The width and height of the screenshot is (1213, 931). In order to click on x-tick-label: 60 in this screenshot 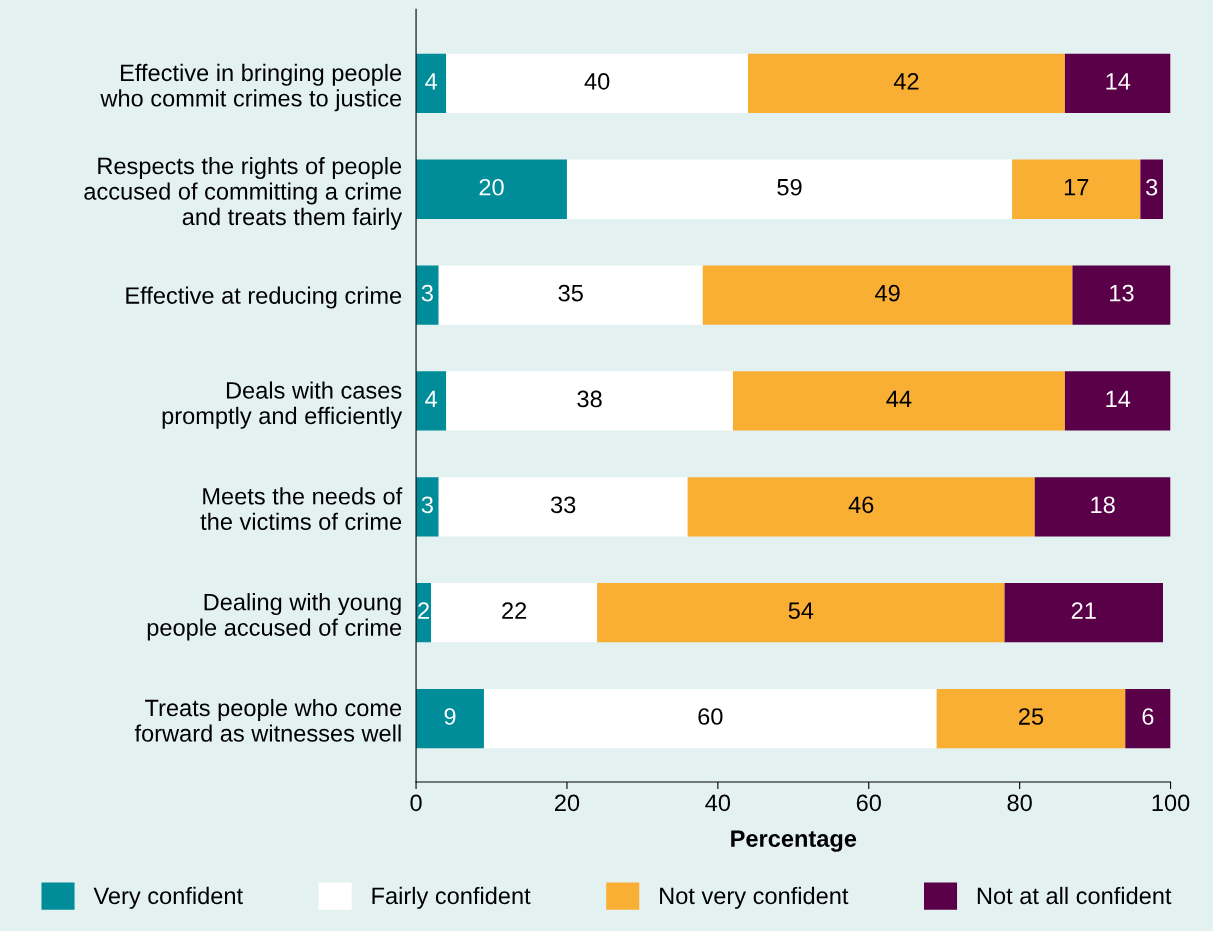, I will do `click(868, 803)`.